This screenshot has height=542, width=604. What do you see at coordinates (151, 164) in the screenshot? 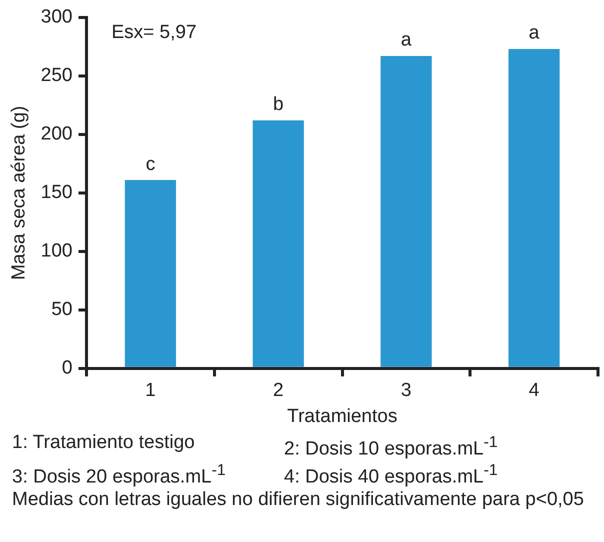
I see `data-label: c` at bounding box center [151, 164].